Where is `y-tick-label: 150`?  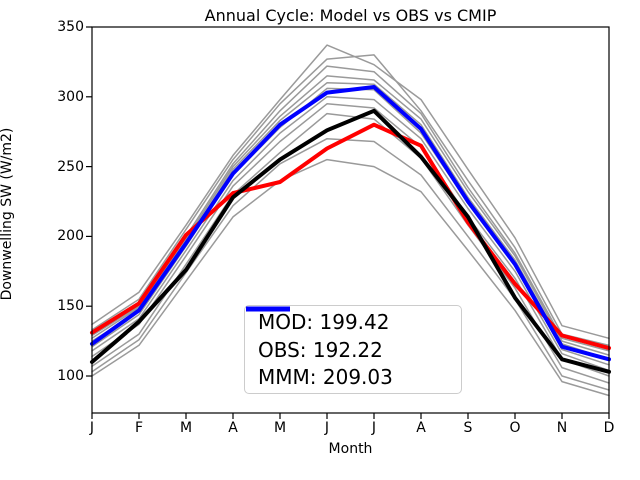
y-tick-label: 150 is located at coordinates (70, 306).